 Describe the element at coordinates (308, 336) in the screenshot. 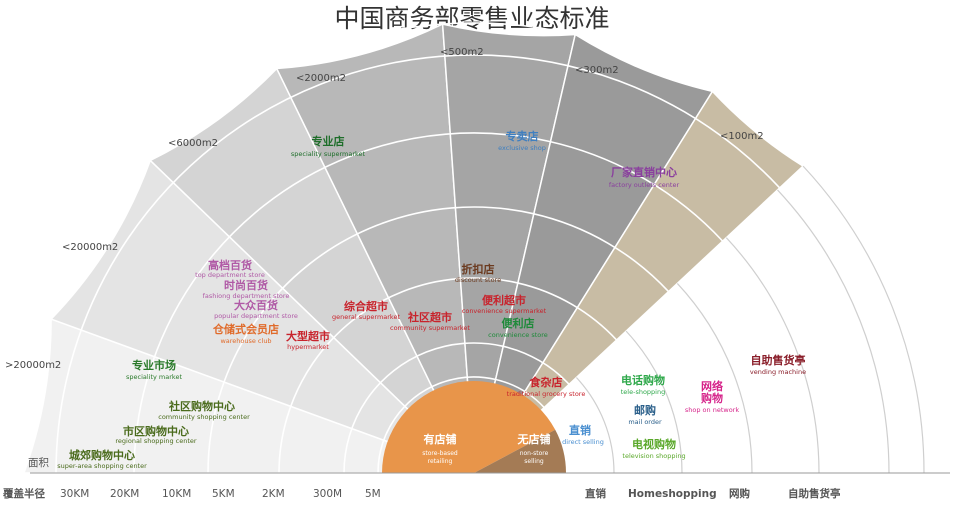

I see `format-name: 大型超市` at that location.